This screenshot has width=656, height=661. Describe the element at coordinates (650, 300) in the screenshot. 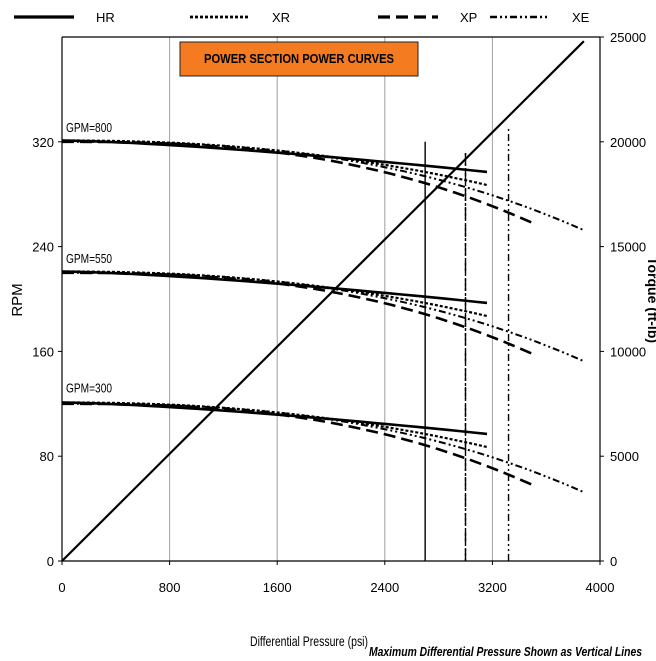

I see `y-axis-right-label: Torque (ft-lb)` at that location.